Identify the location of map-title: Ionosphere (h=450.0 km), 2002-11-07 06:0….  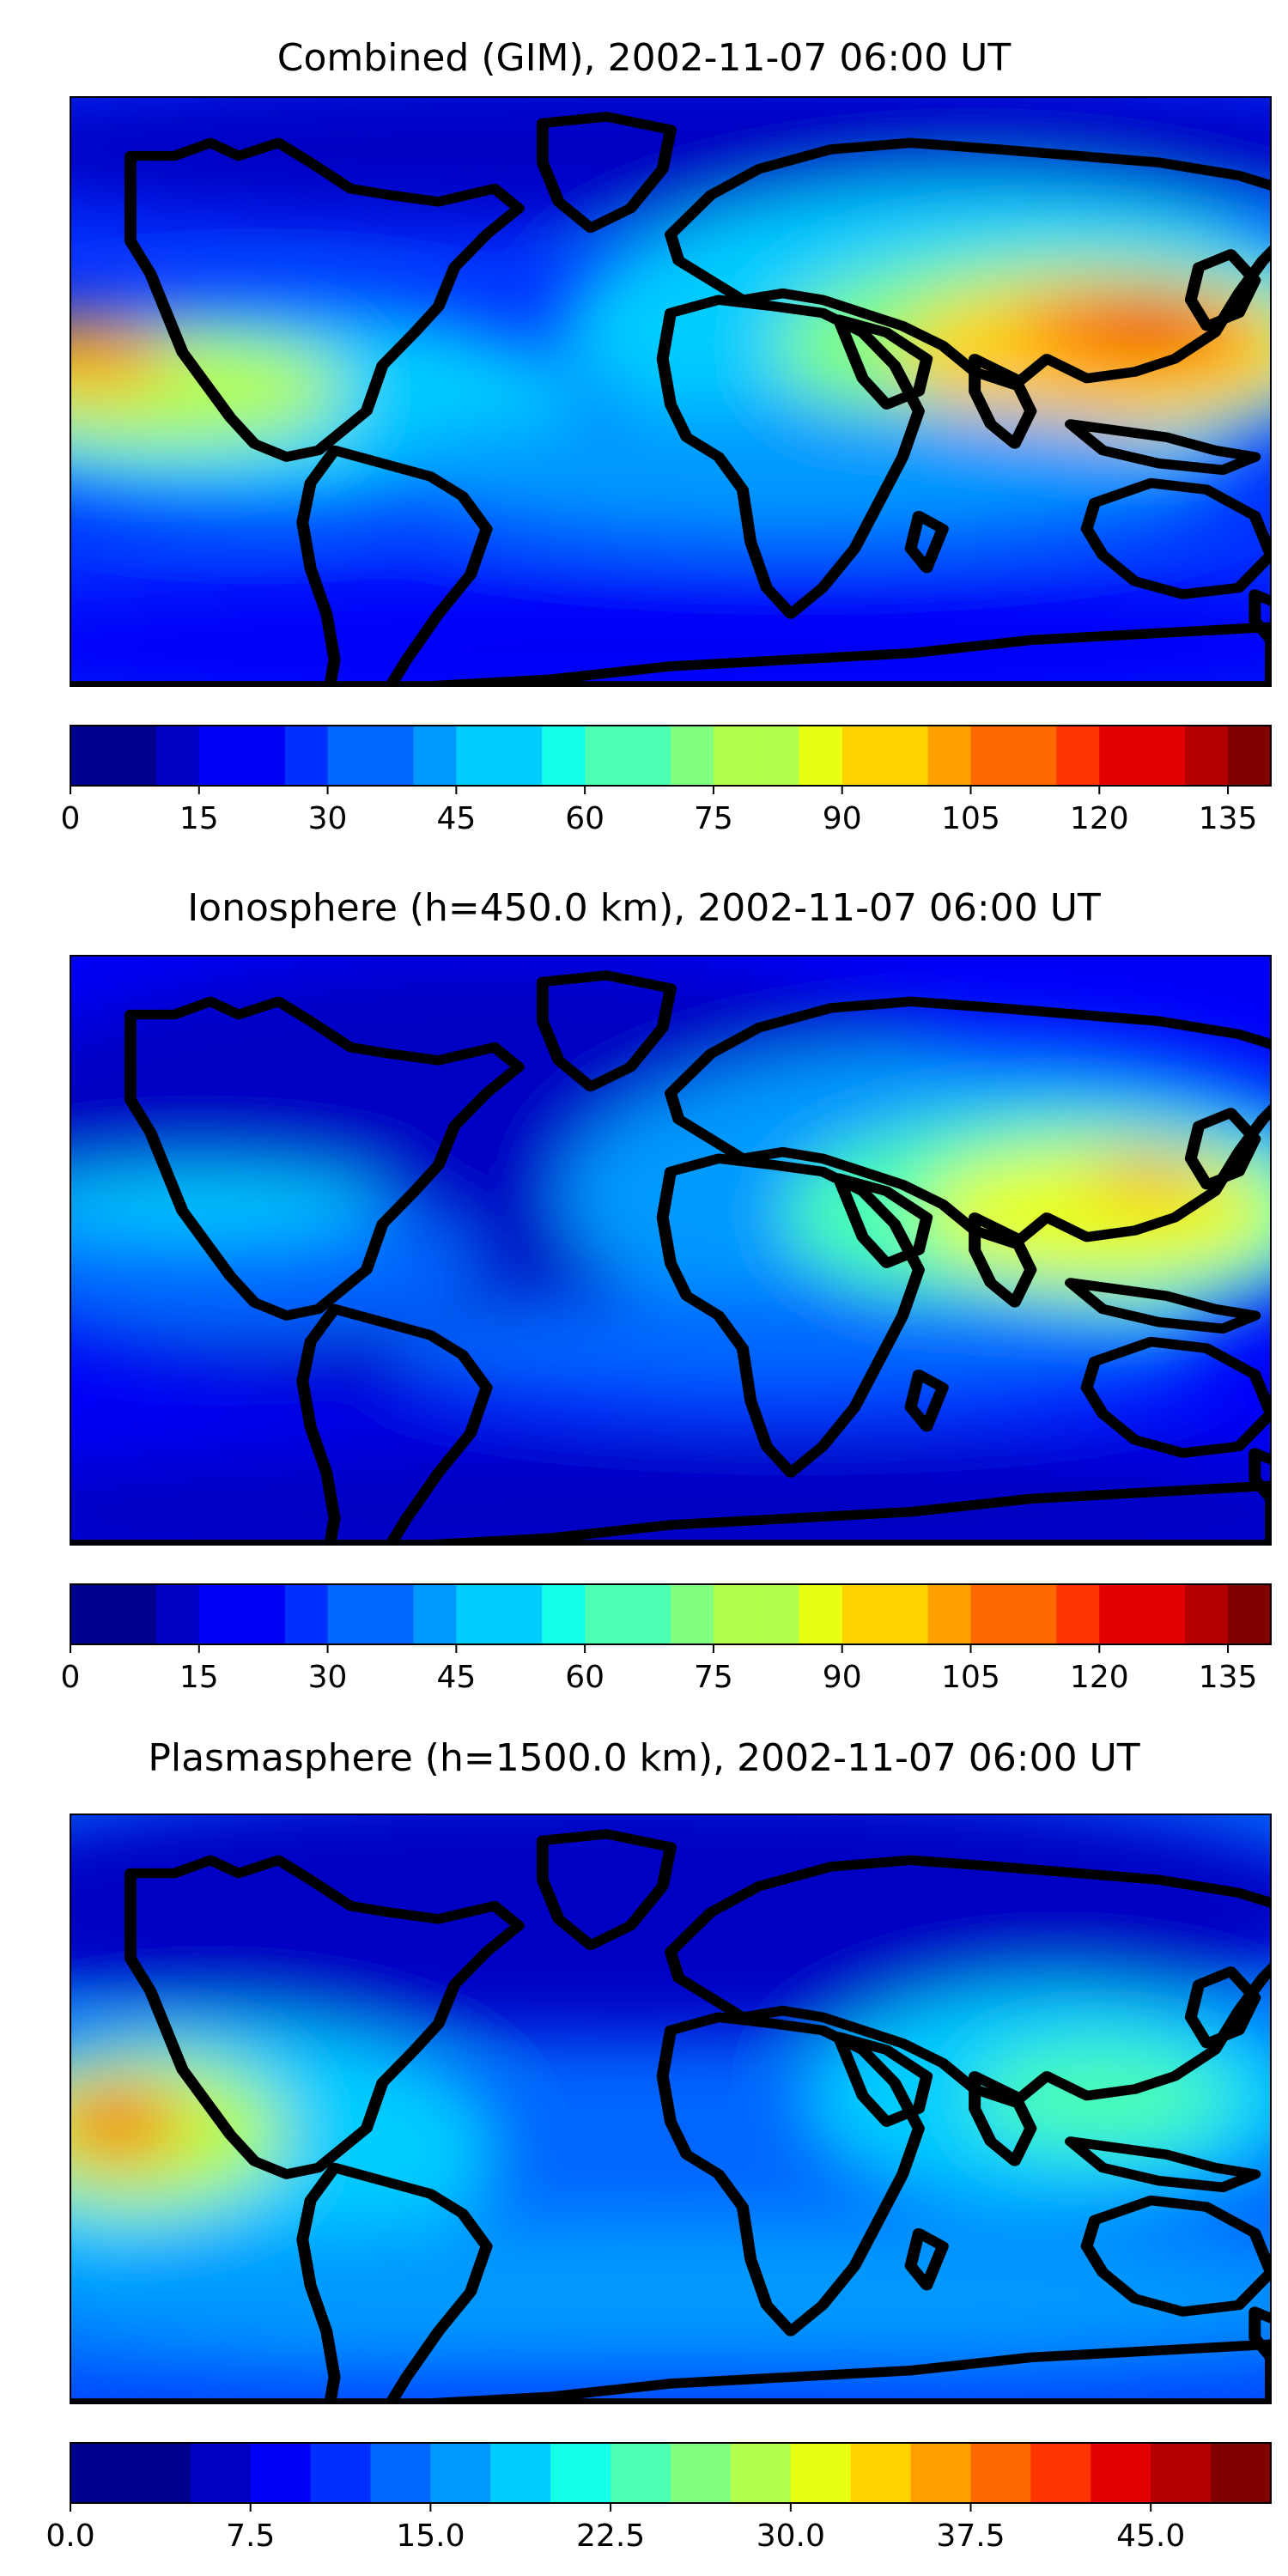
(644, 908).